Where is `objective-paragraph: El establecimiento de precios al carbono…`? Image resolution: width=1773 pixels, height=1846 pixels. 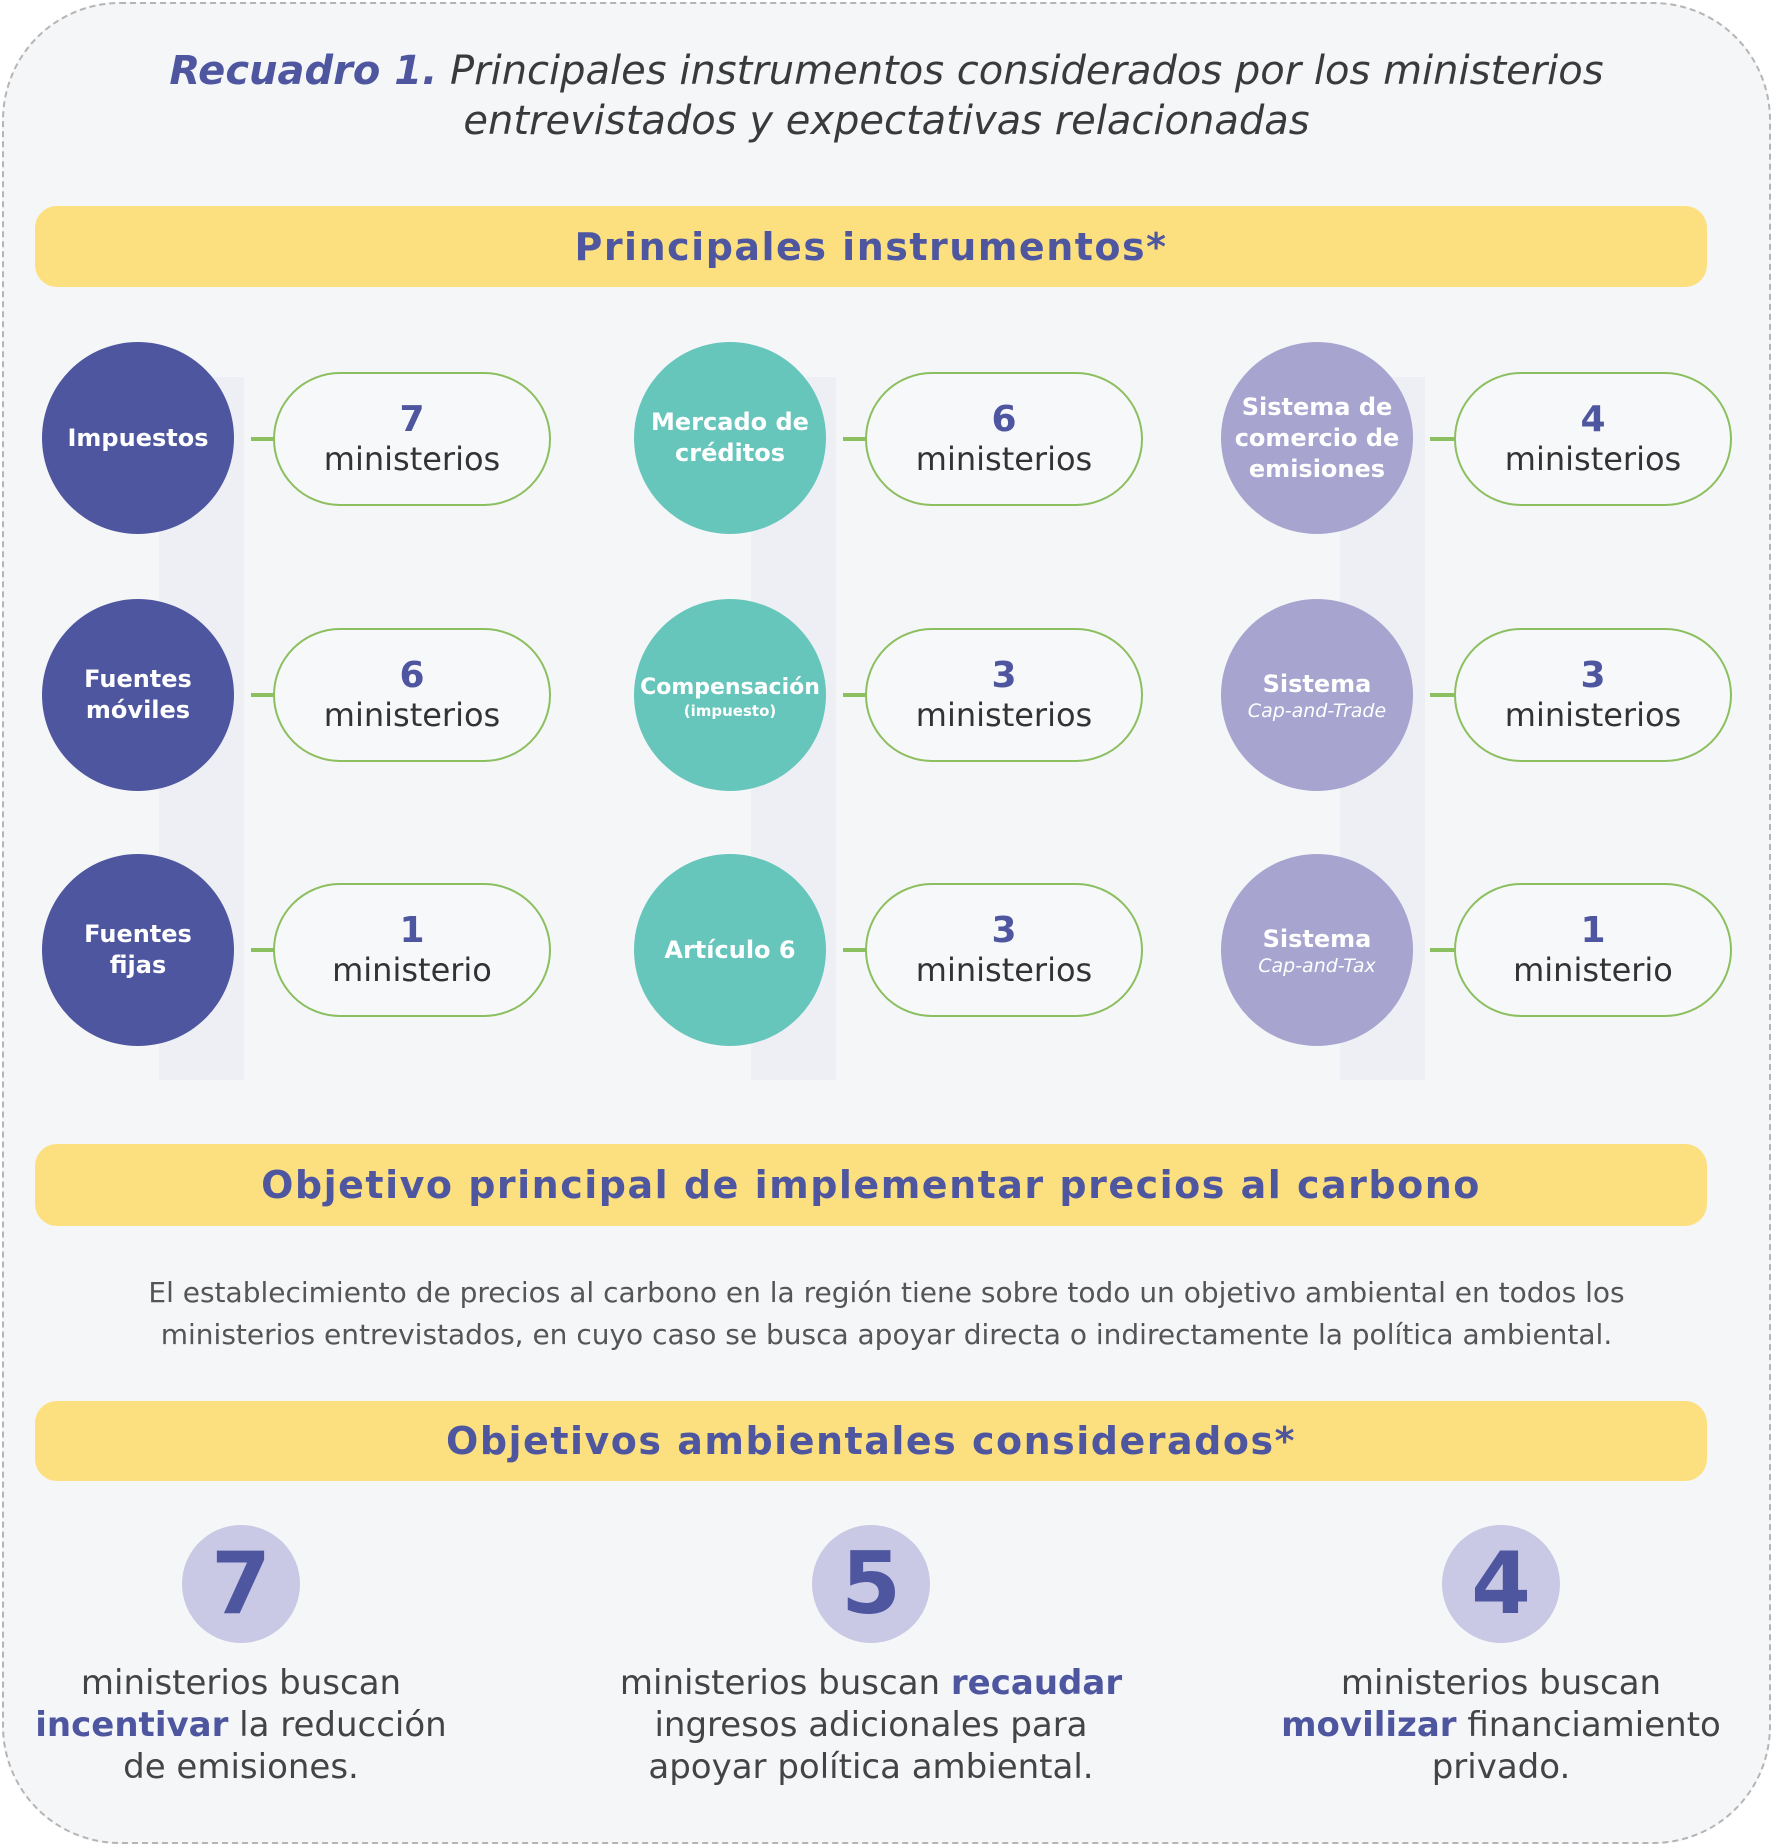 objective-paragraph: El establecimiento de precios al carbono… is located at coordinates (886, 1314).